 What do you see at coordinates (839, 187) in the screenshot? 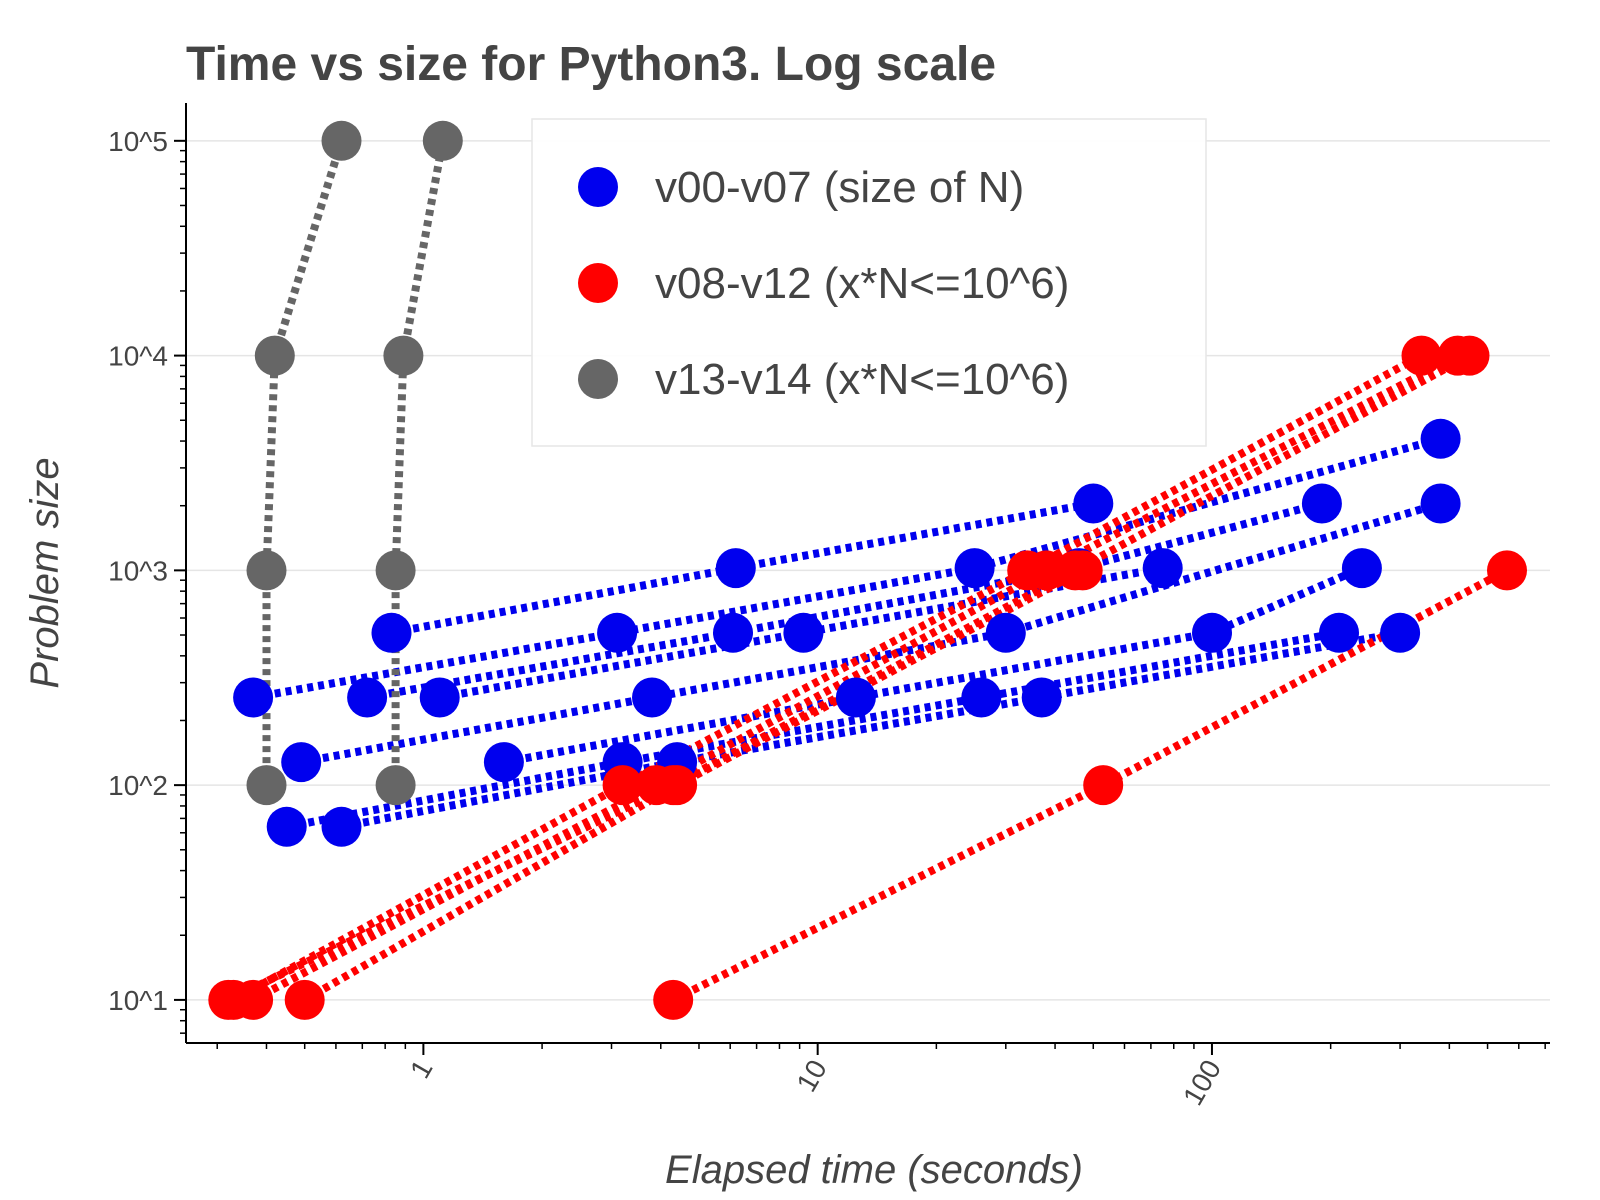
I see `legend-label: v00-v07 (size of N)` at bounding box center [839, 187].